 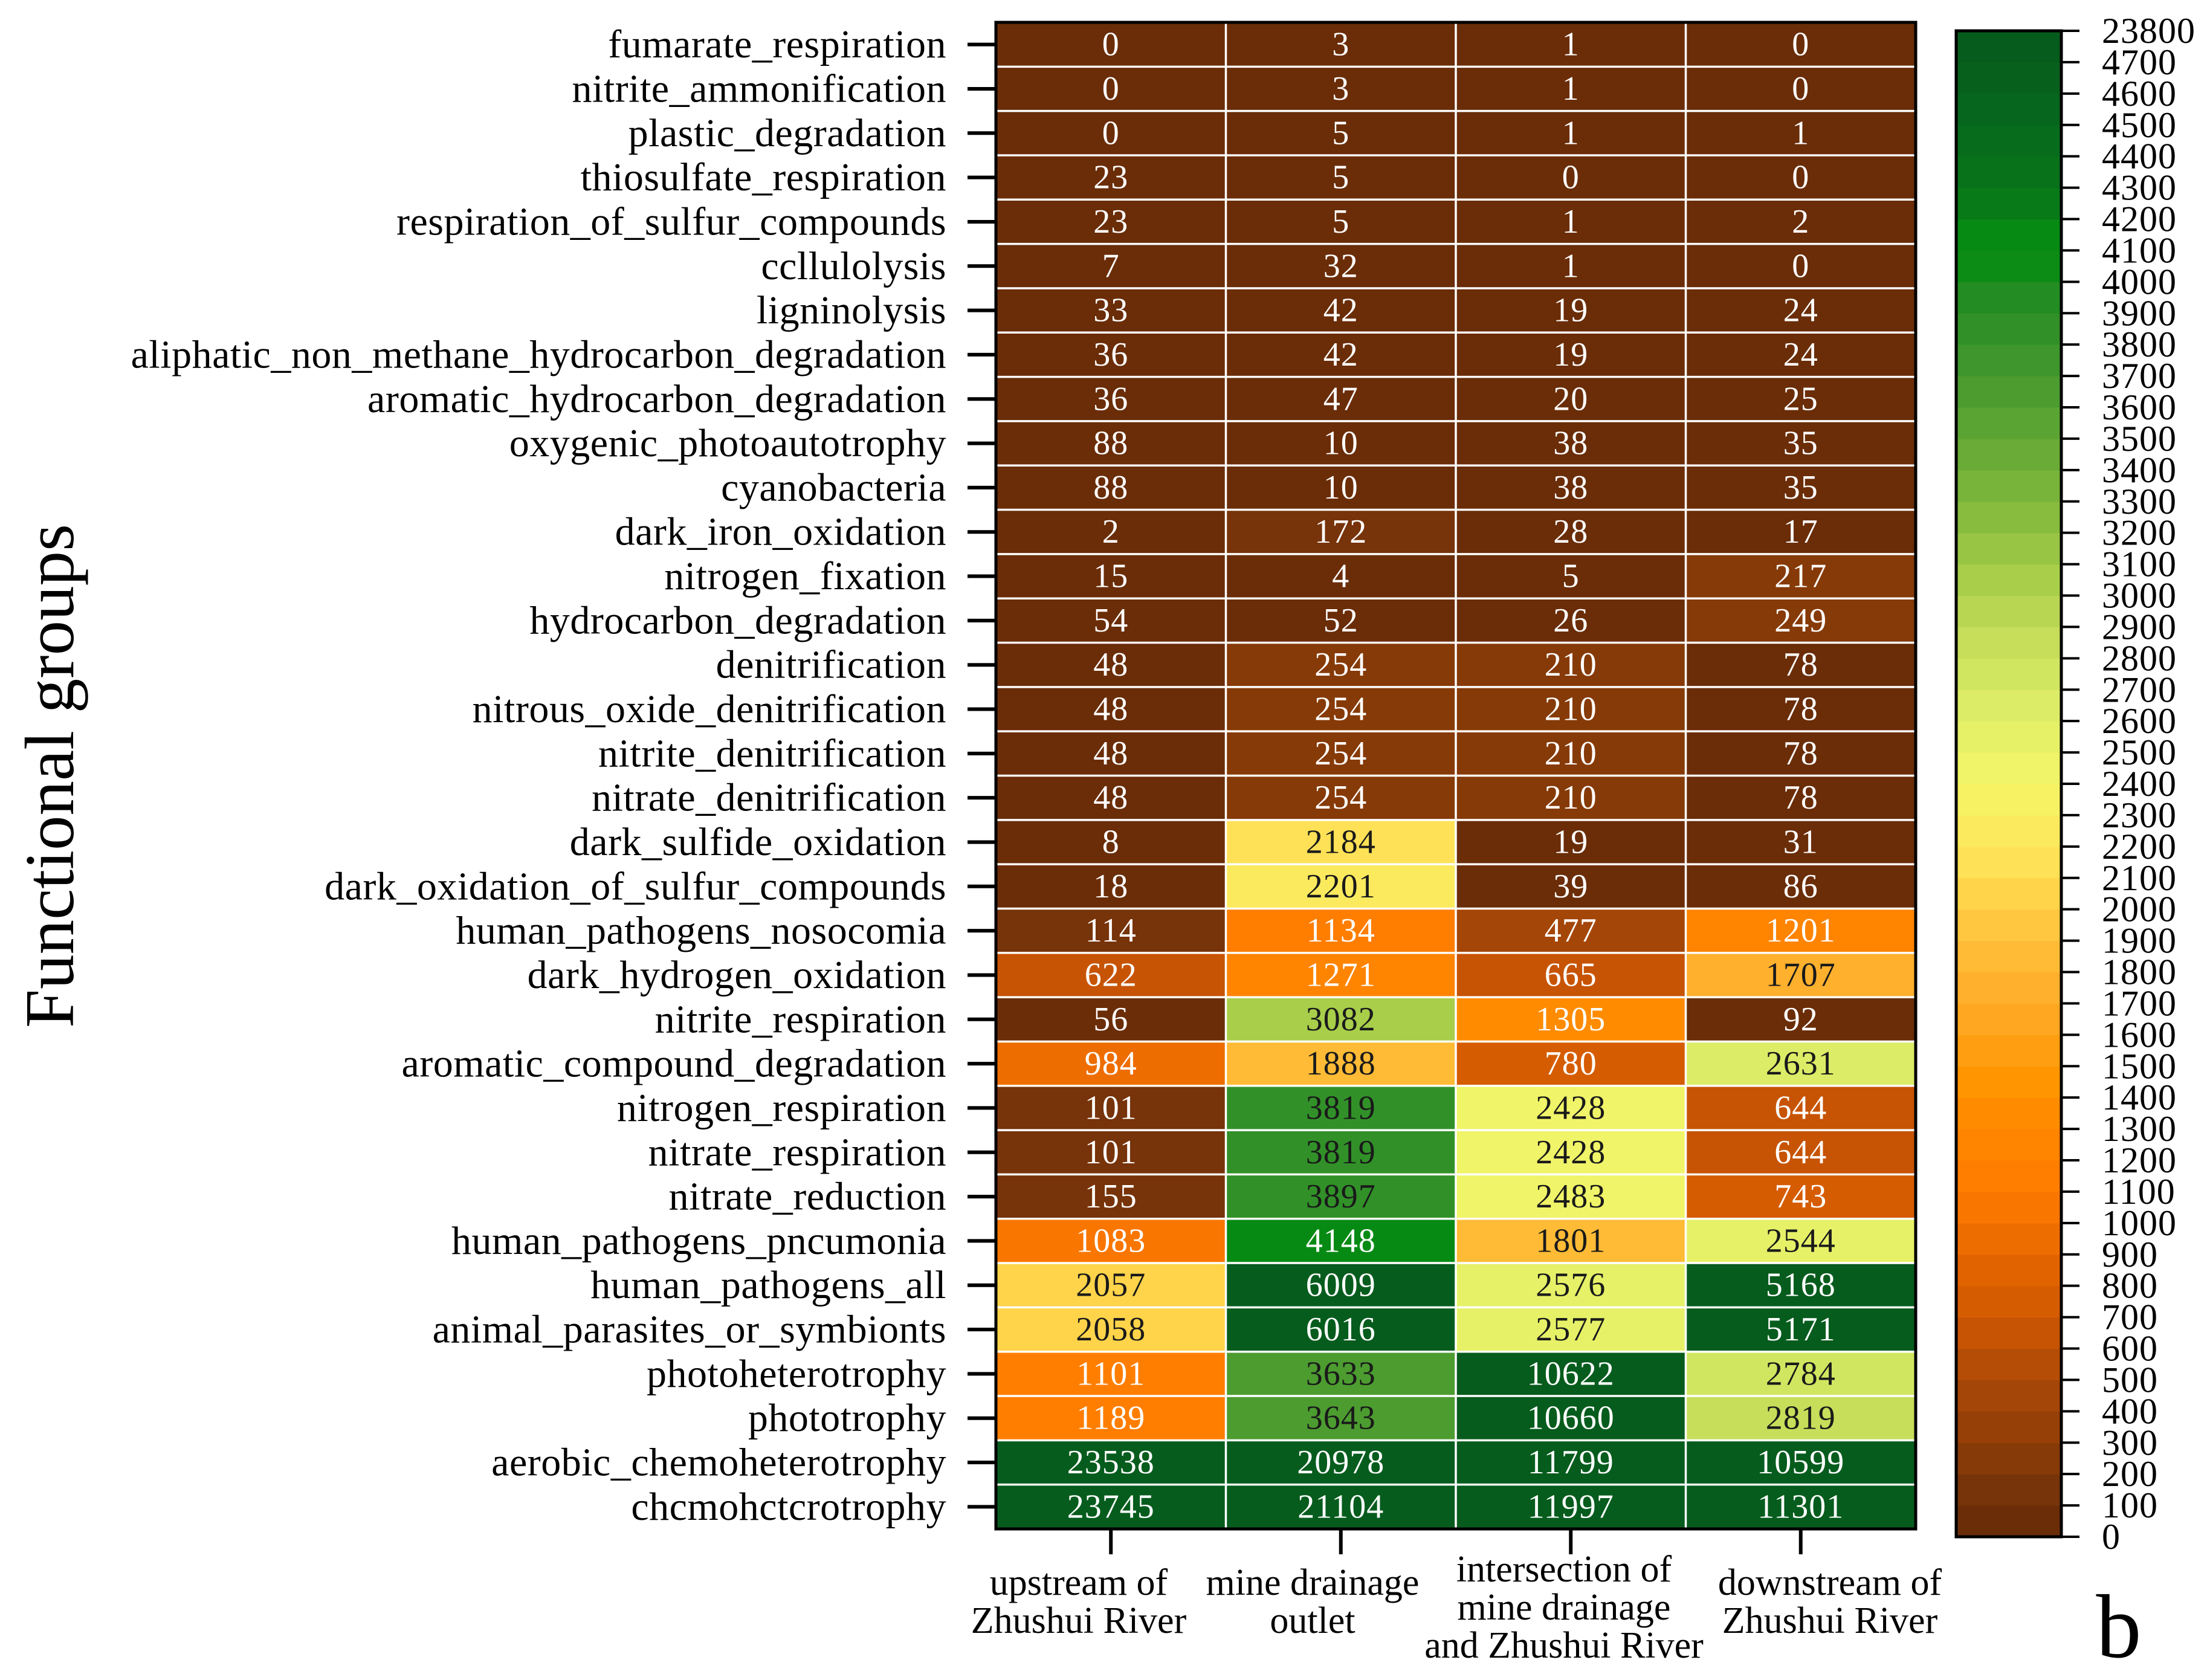 I want to click on colorbar-tick-label: 1900, so click(x=2139, y=941).